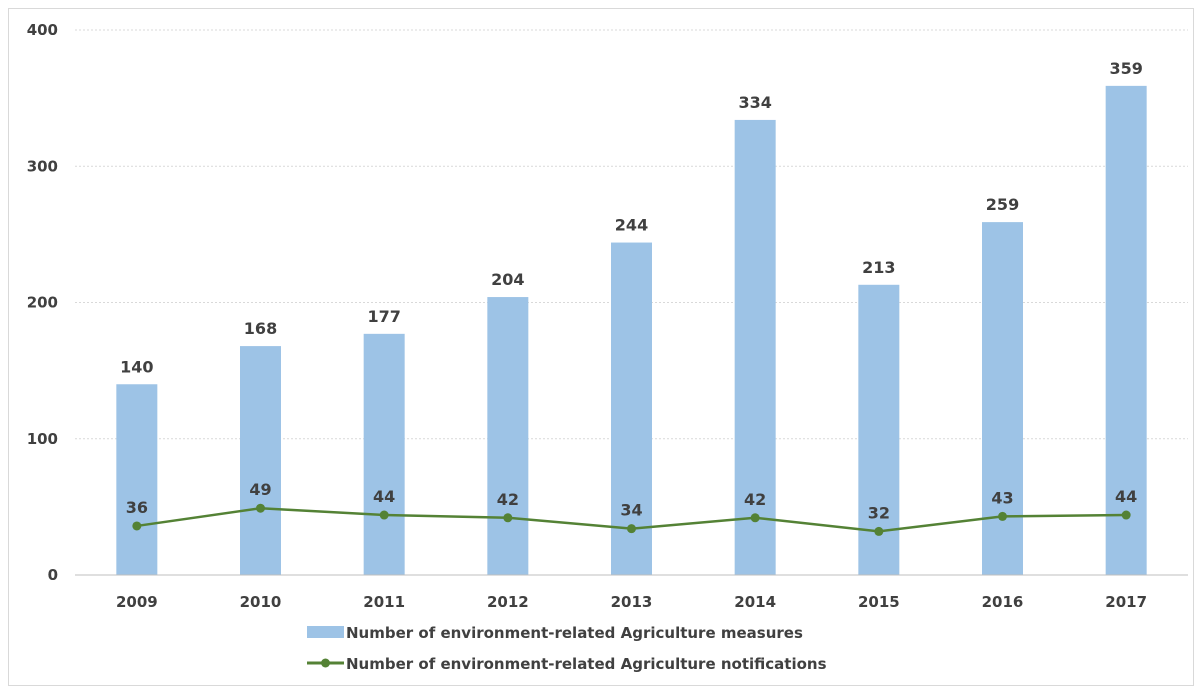  What do you see at coordinates (879, 602) in the screenshot?
I see `x-tick-label: 2015` at bounding box center [879, 602].